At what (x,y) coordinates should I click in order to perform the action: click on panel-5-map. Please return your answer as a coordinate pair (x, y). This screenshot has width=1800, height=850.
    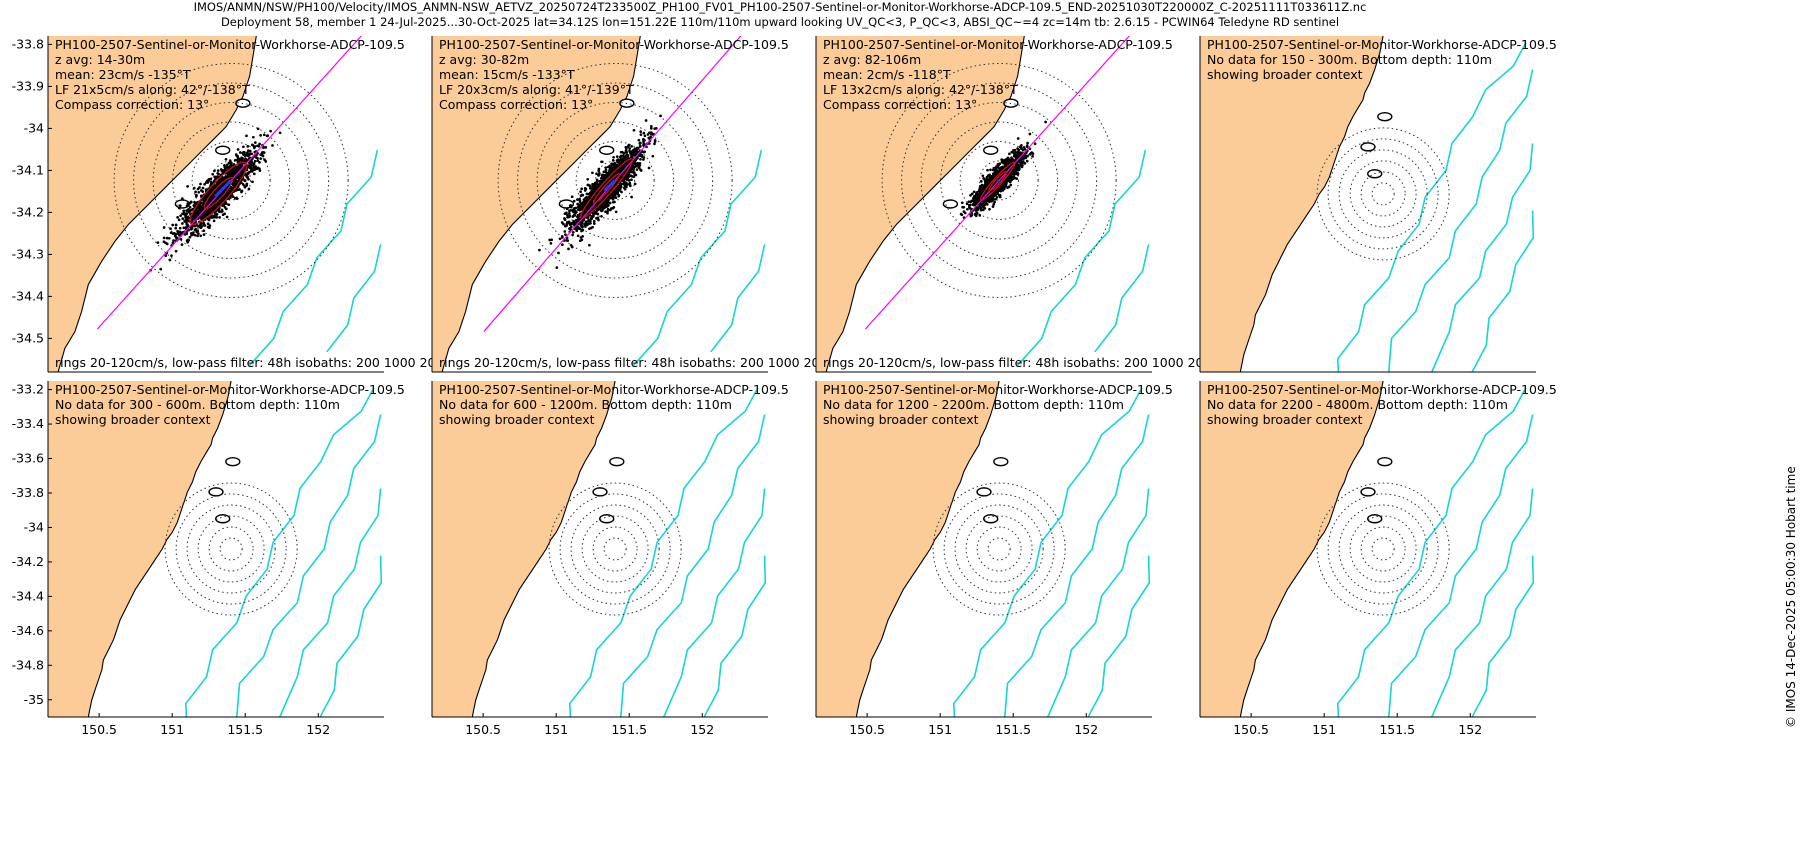
    Looking at the image, I should click on (216, 549).